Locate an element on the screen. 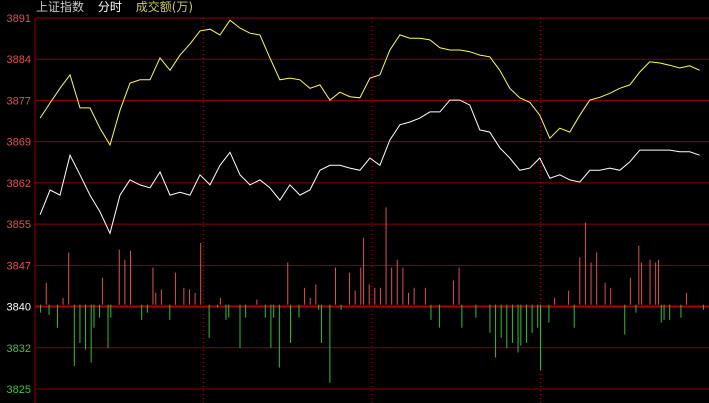  view-mode: 分时 is located at coordinates (109, 7).